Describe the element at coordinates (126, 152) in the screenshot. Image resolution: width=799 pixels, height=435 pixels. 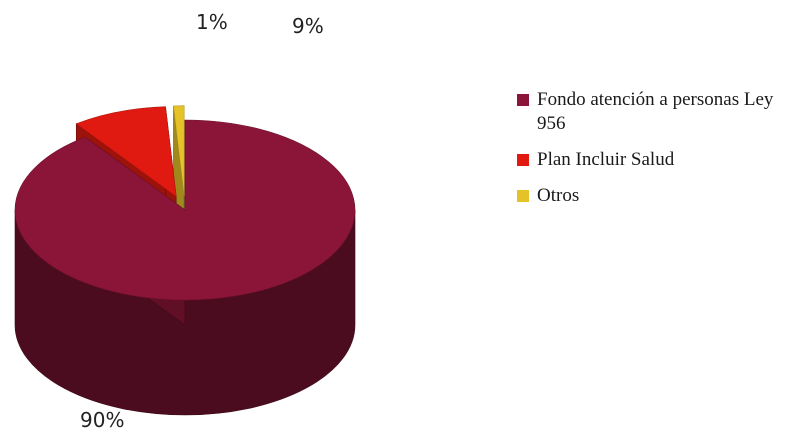
I see `pie-slice-top-plan-incluir` at that location.